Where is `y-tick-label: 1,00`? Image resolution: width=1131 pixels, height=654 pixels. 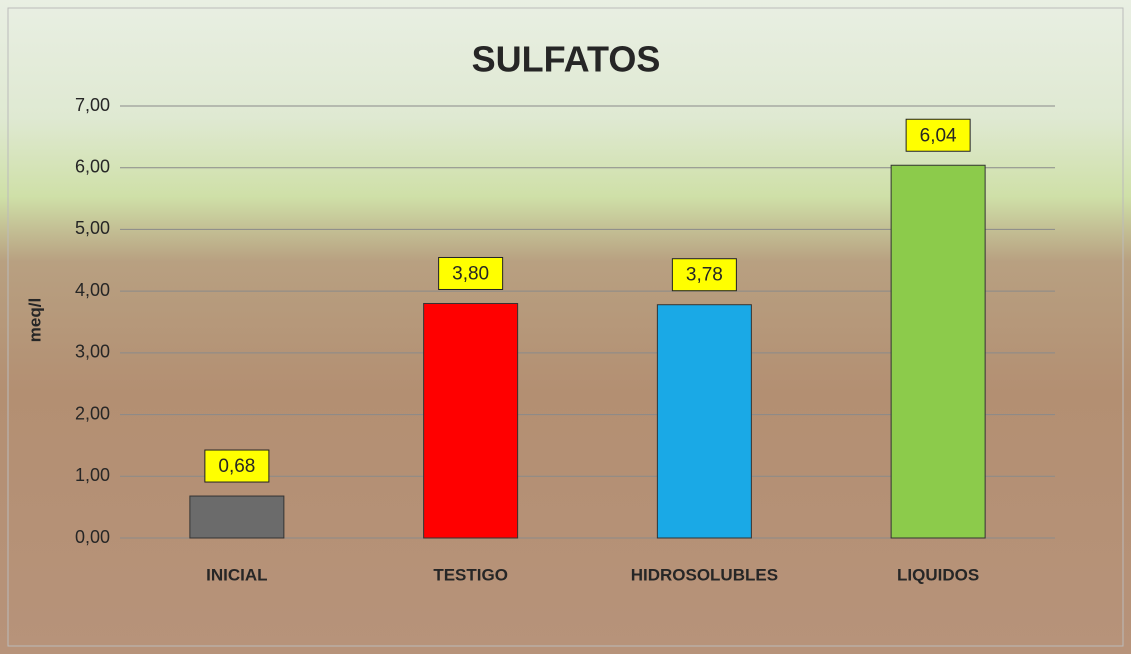 y-tick-label: 1,00 is located at coordinates (92, 475).